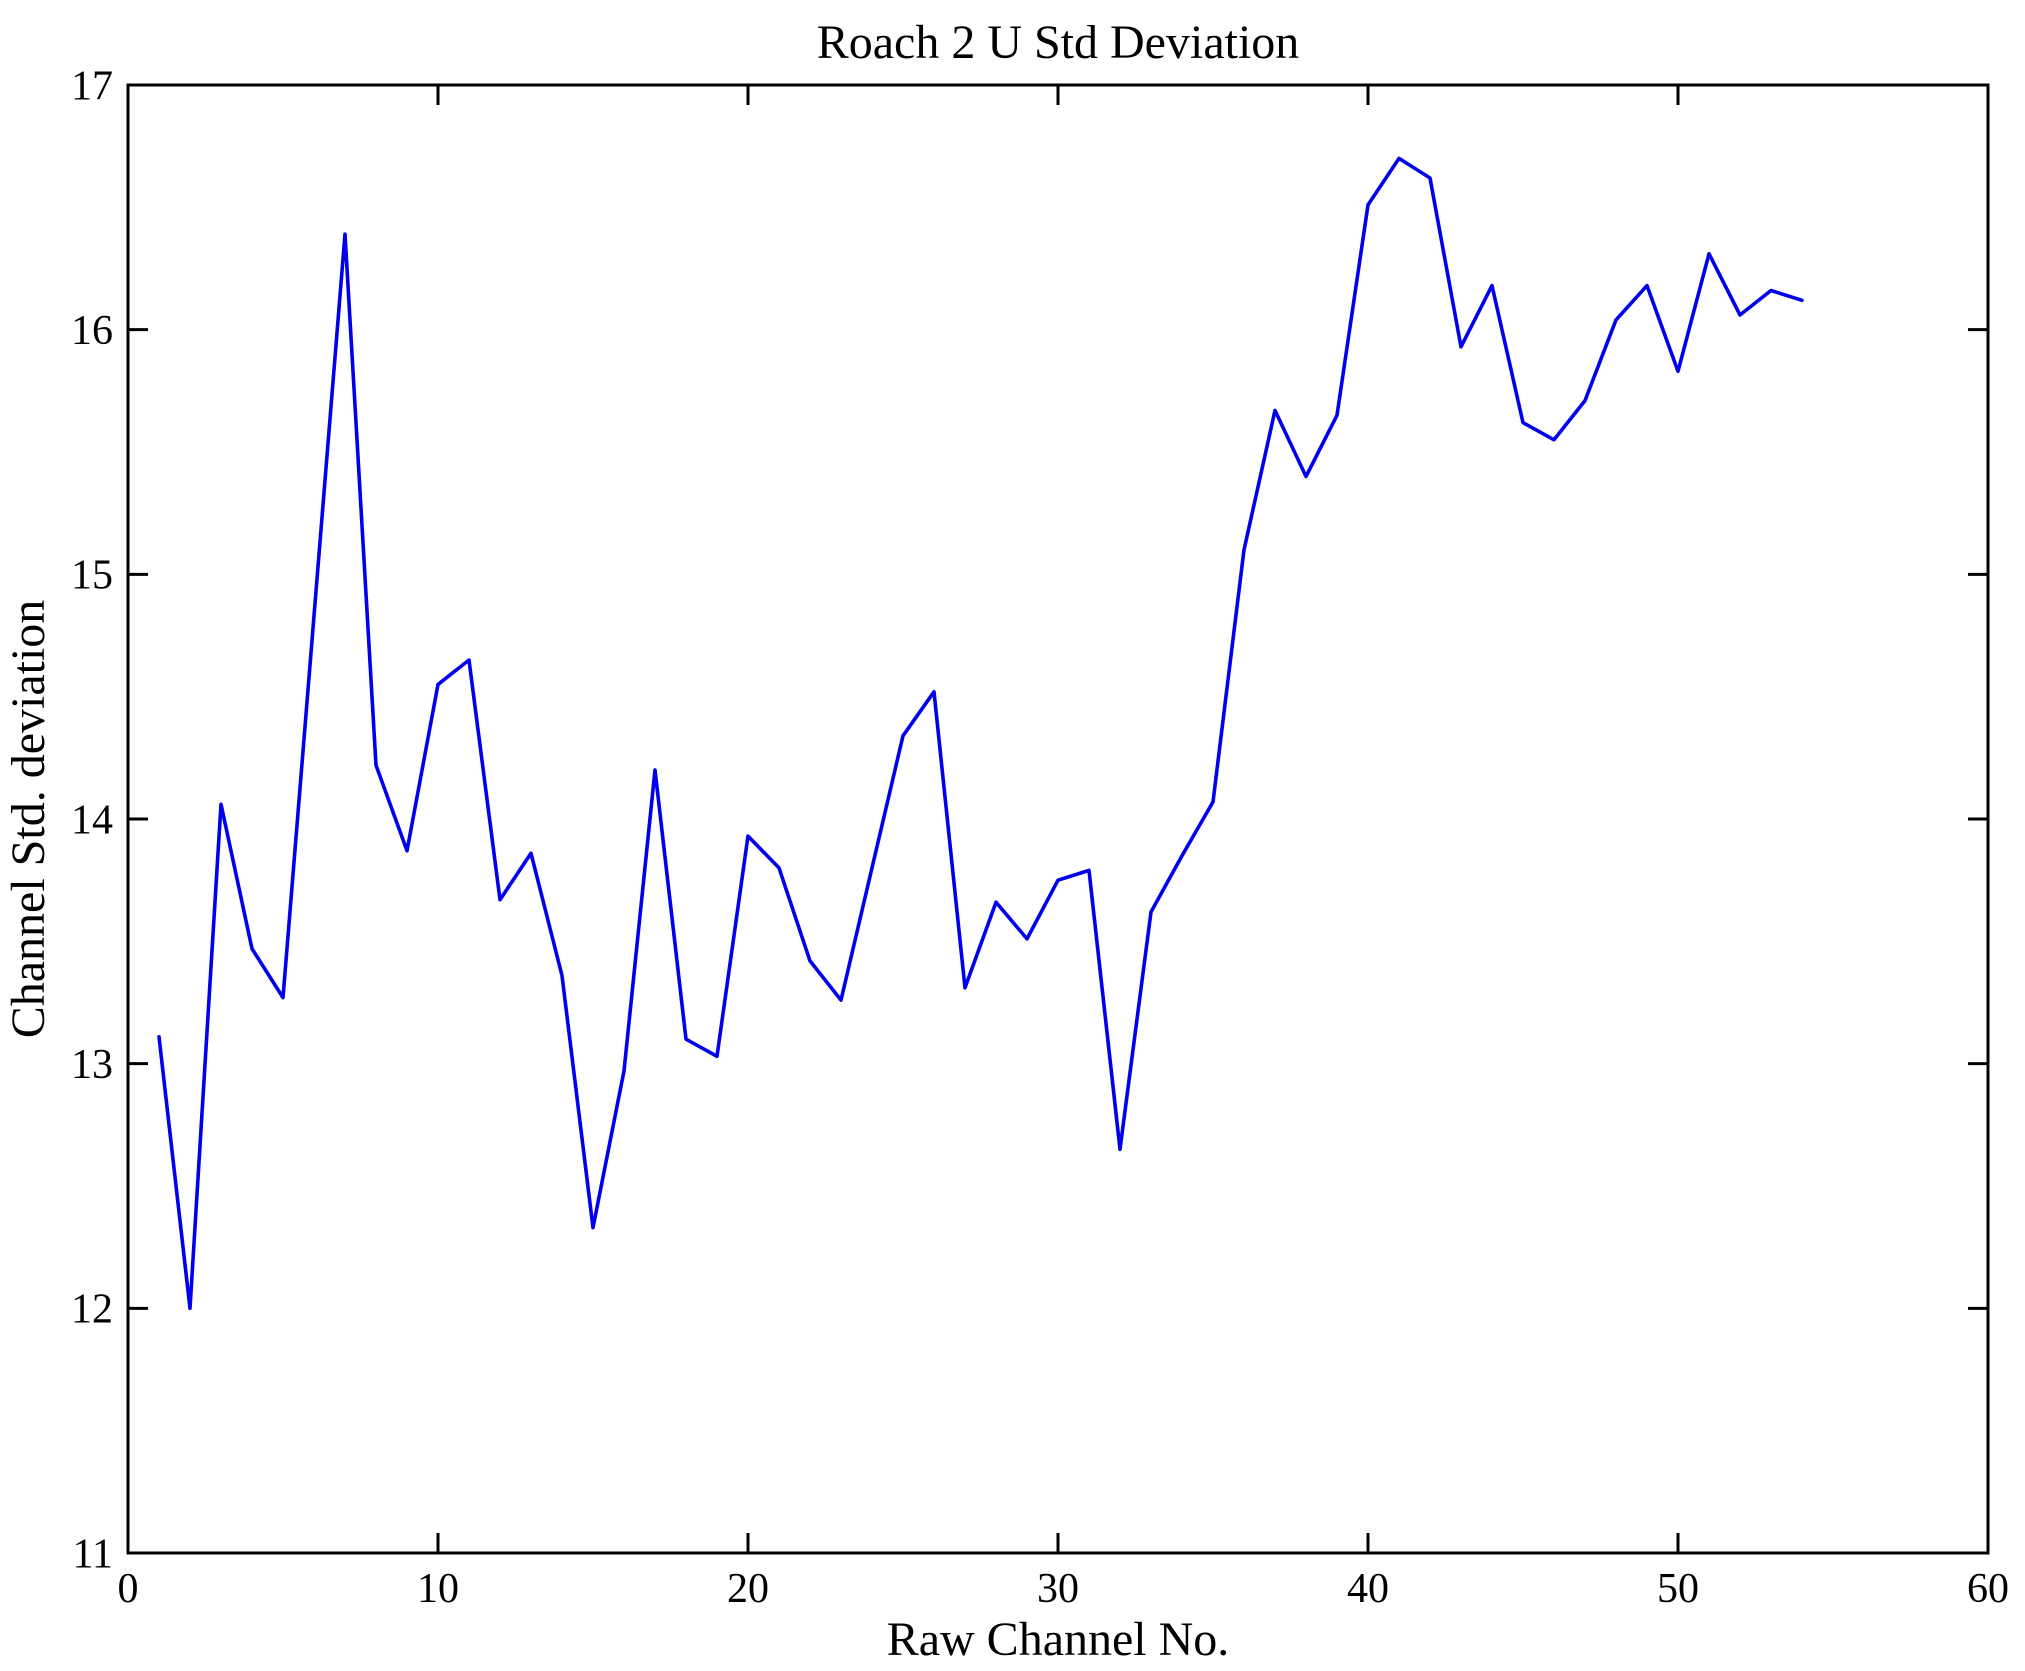 This screenshot has height=1671, width=2025. I want to click on x-tick-label: 0, so click(128, 1589).